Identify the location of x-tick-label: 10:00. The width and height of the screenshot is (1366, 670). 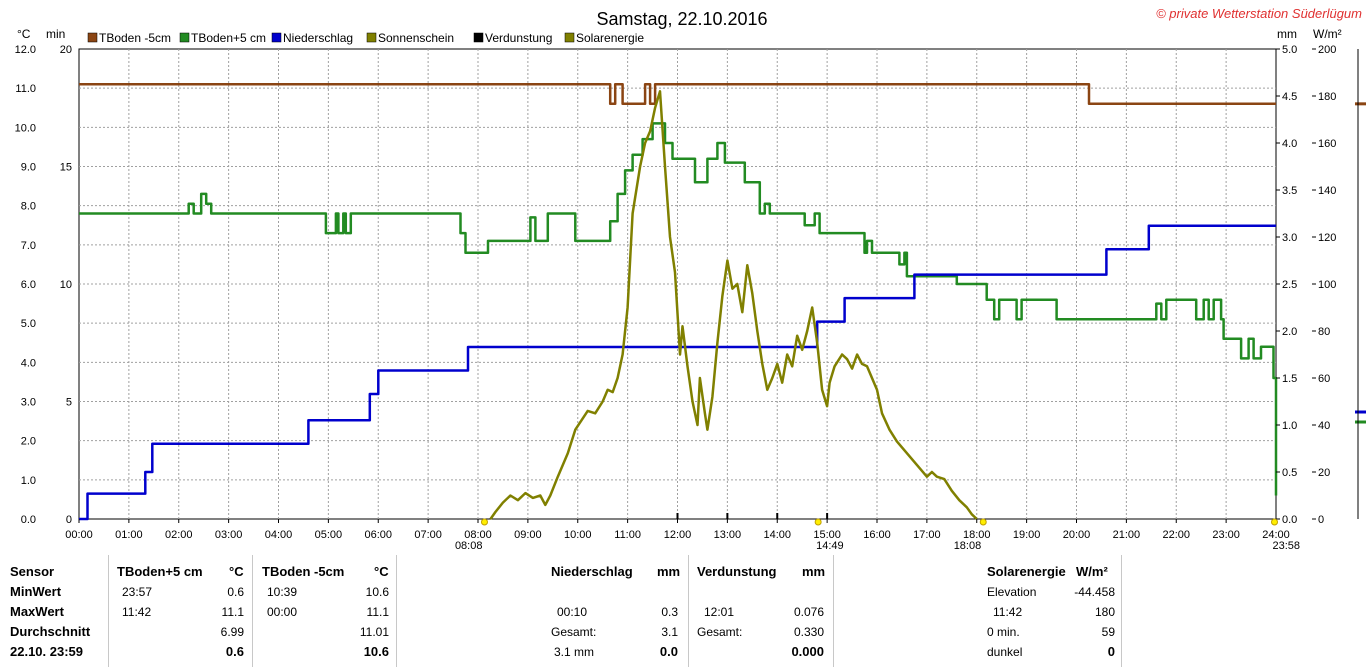
(578, 535).